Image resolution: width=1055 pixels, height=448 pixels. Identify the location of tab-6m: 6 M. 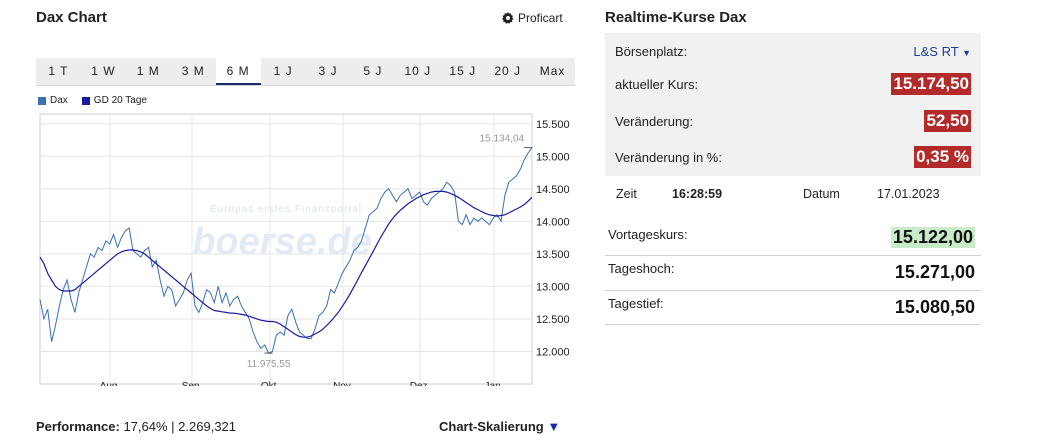
(238, 71).